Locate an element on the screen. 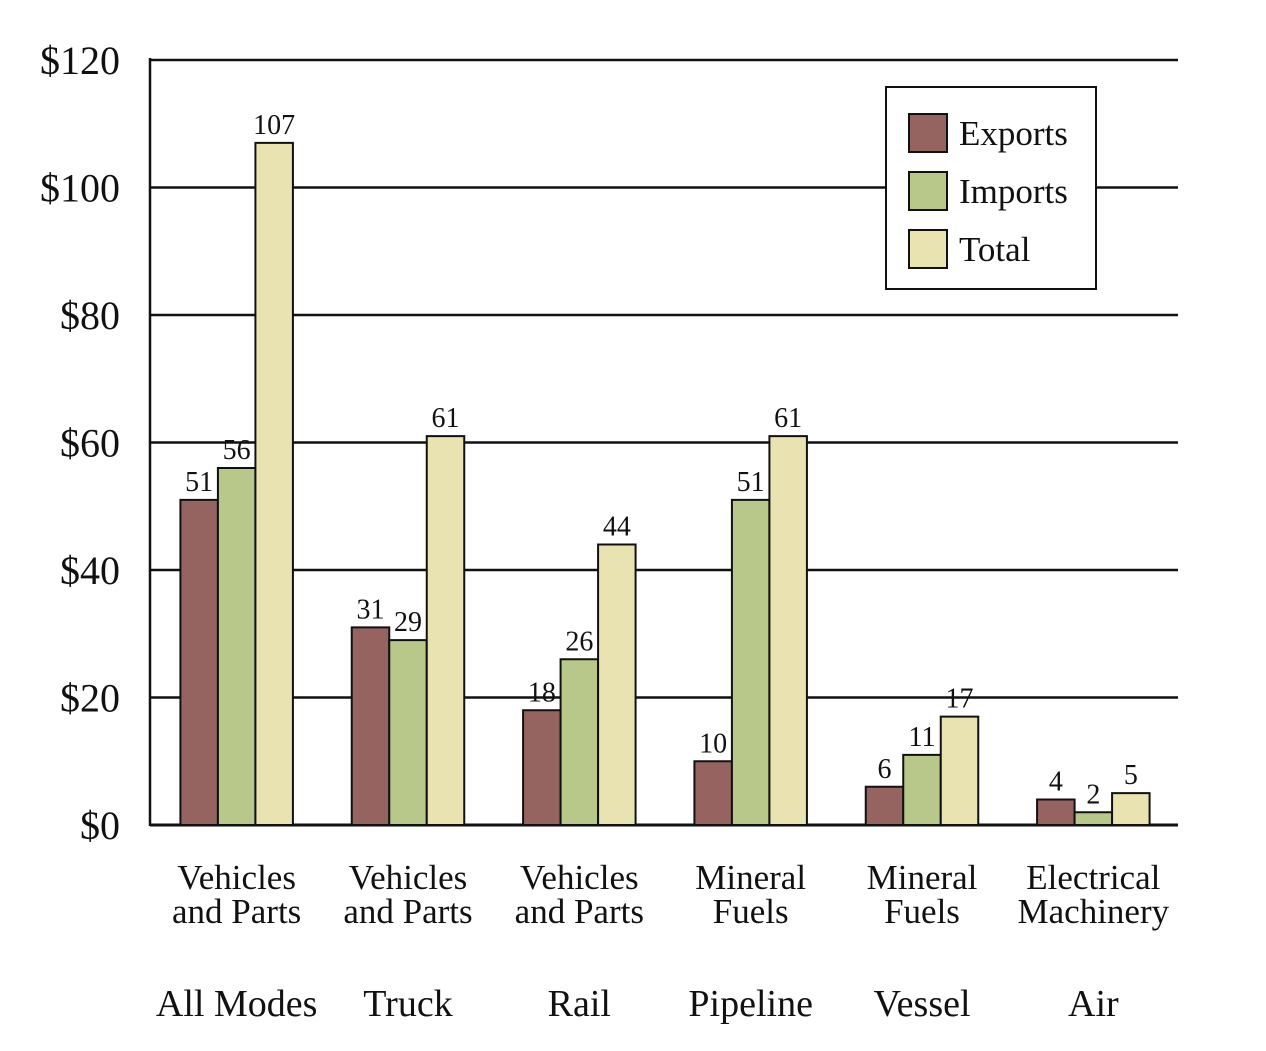 The width and height of the screenshot is (1266, 1051). legend-label-exports: Exports is located at coordinates (1013, 133).